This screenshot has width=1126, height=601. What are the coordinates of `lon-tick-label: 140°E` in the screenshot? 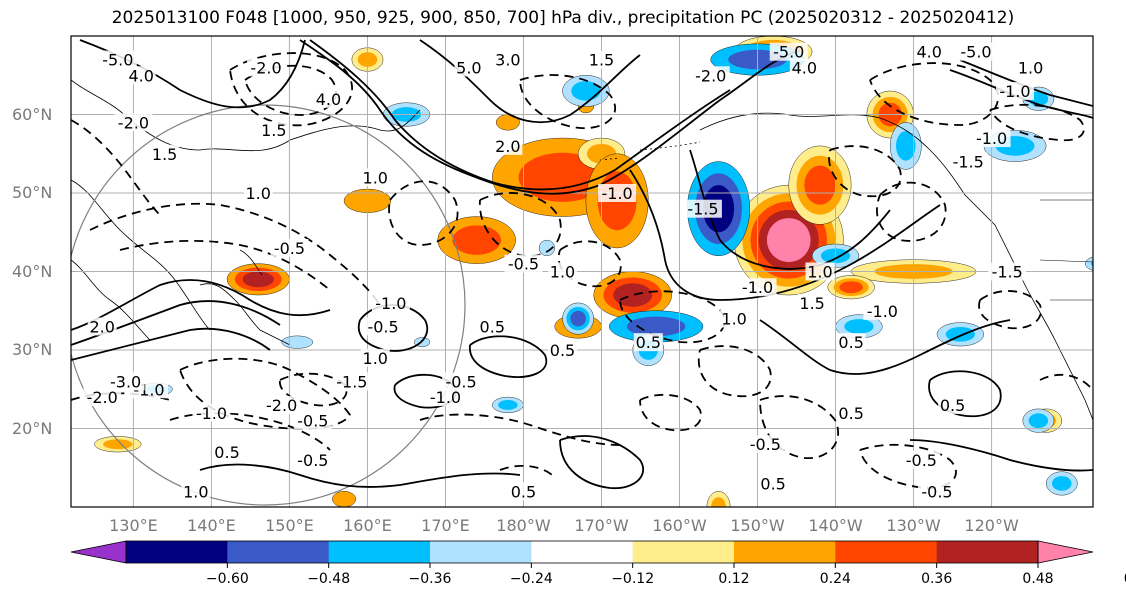 It's located at (211, 525).